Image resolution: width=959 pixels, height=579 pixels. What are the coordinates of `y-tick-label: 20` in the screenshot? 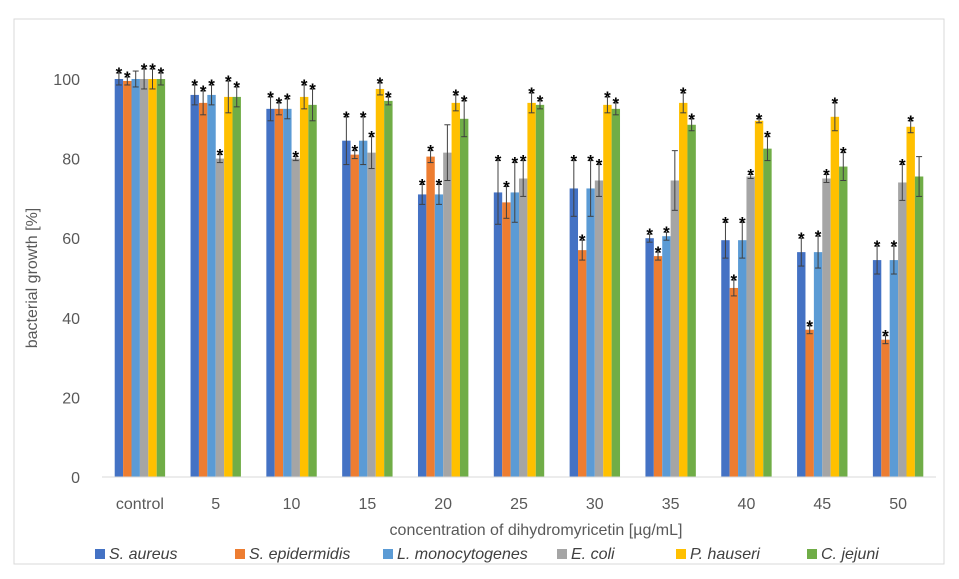 It's located at (71, 398).